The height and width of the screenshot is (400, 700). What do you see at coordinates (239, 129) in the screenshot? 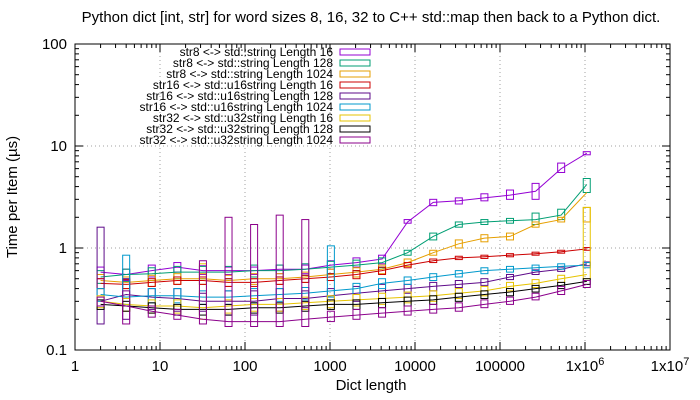
I see `legend-label: str32 <-> std::u32string Length 128` at bounding box center [239, 129].